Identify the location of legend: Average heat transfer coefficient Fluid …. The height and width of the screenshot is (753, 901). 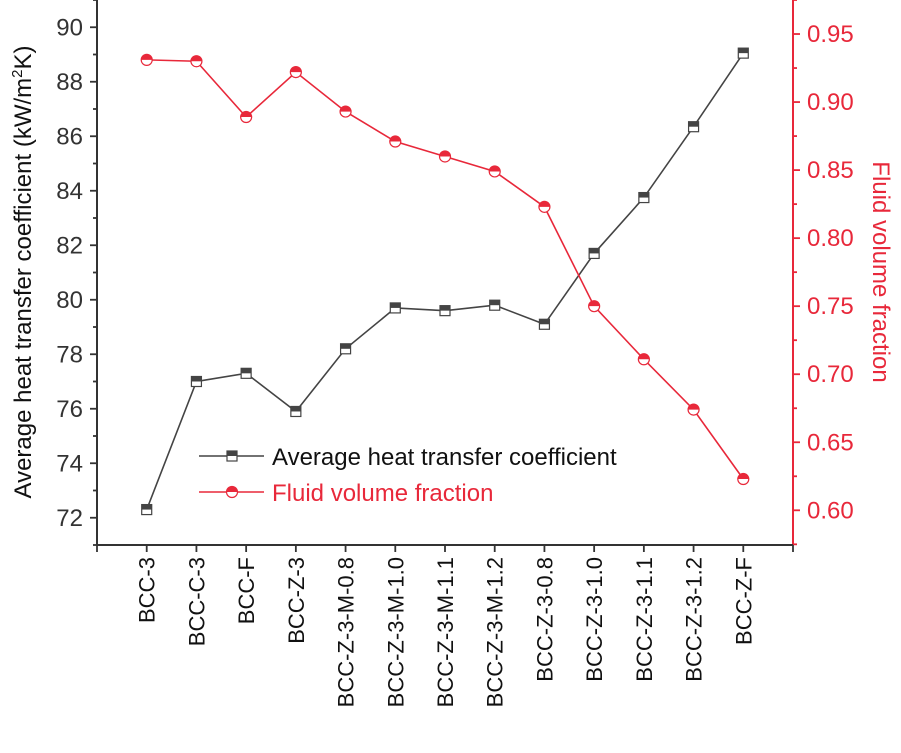
(408, 475).